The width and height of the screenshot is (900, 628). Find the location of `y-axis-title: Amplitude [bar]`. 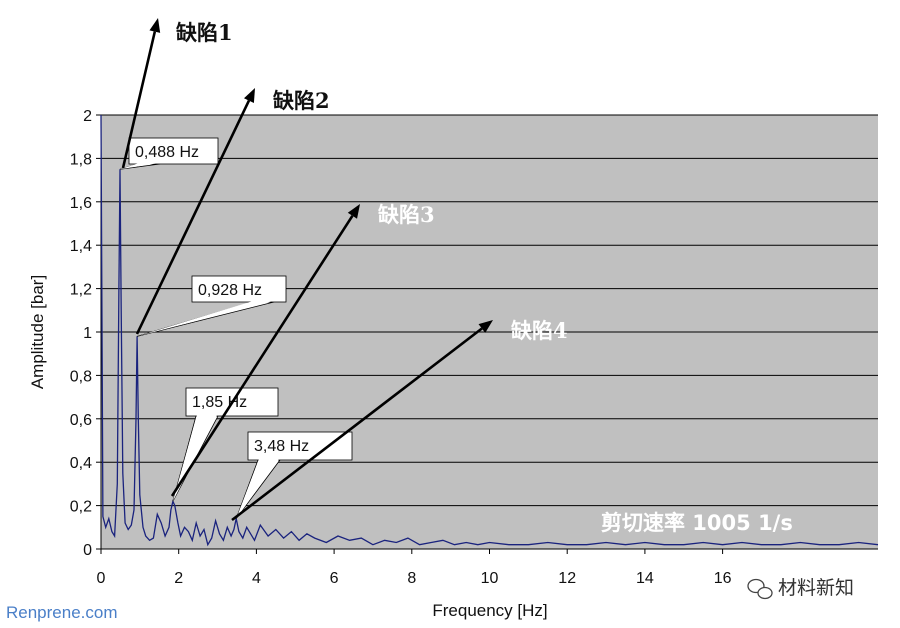

y-axis-title: Amplitude [bar] is located at coordinates (37, 332).